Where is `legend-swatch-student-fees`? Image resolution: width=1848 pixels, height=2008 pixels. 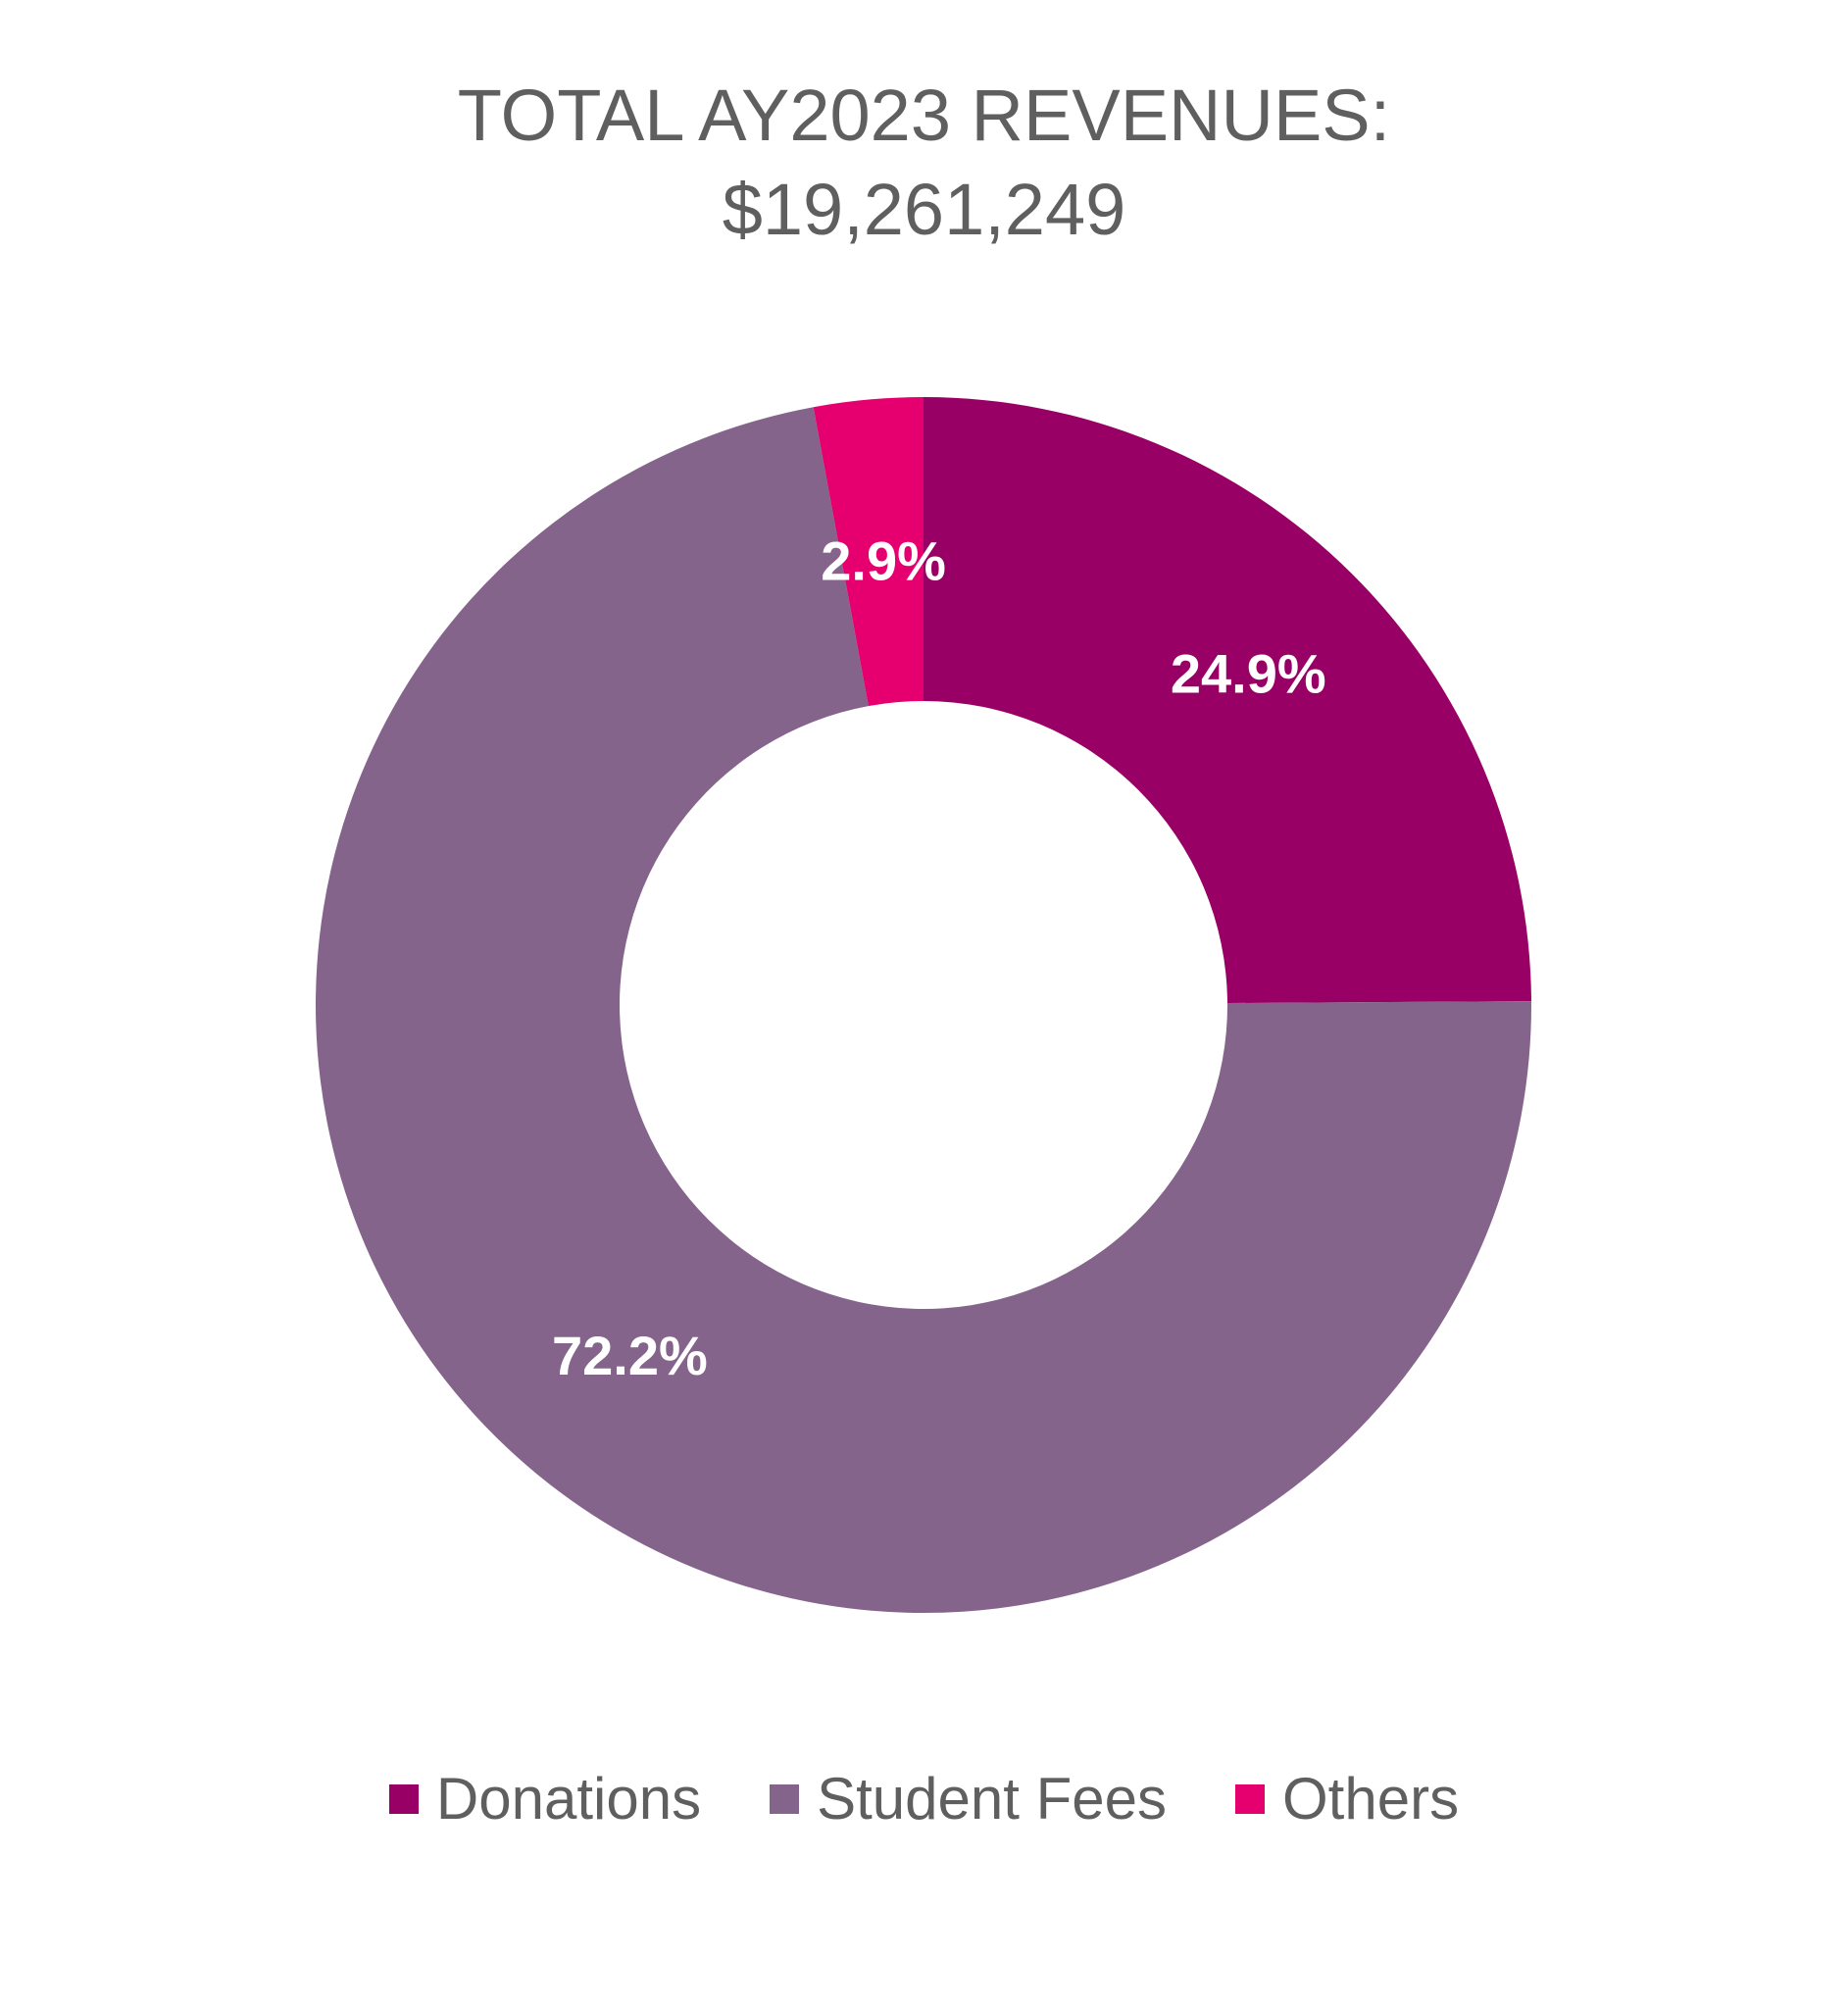 legend-swatch-student-fees is located at coordinates (785, 1798).